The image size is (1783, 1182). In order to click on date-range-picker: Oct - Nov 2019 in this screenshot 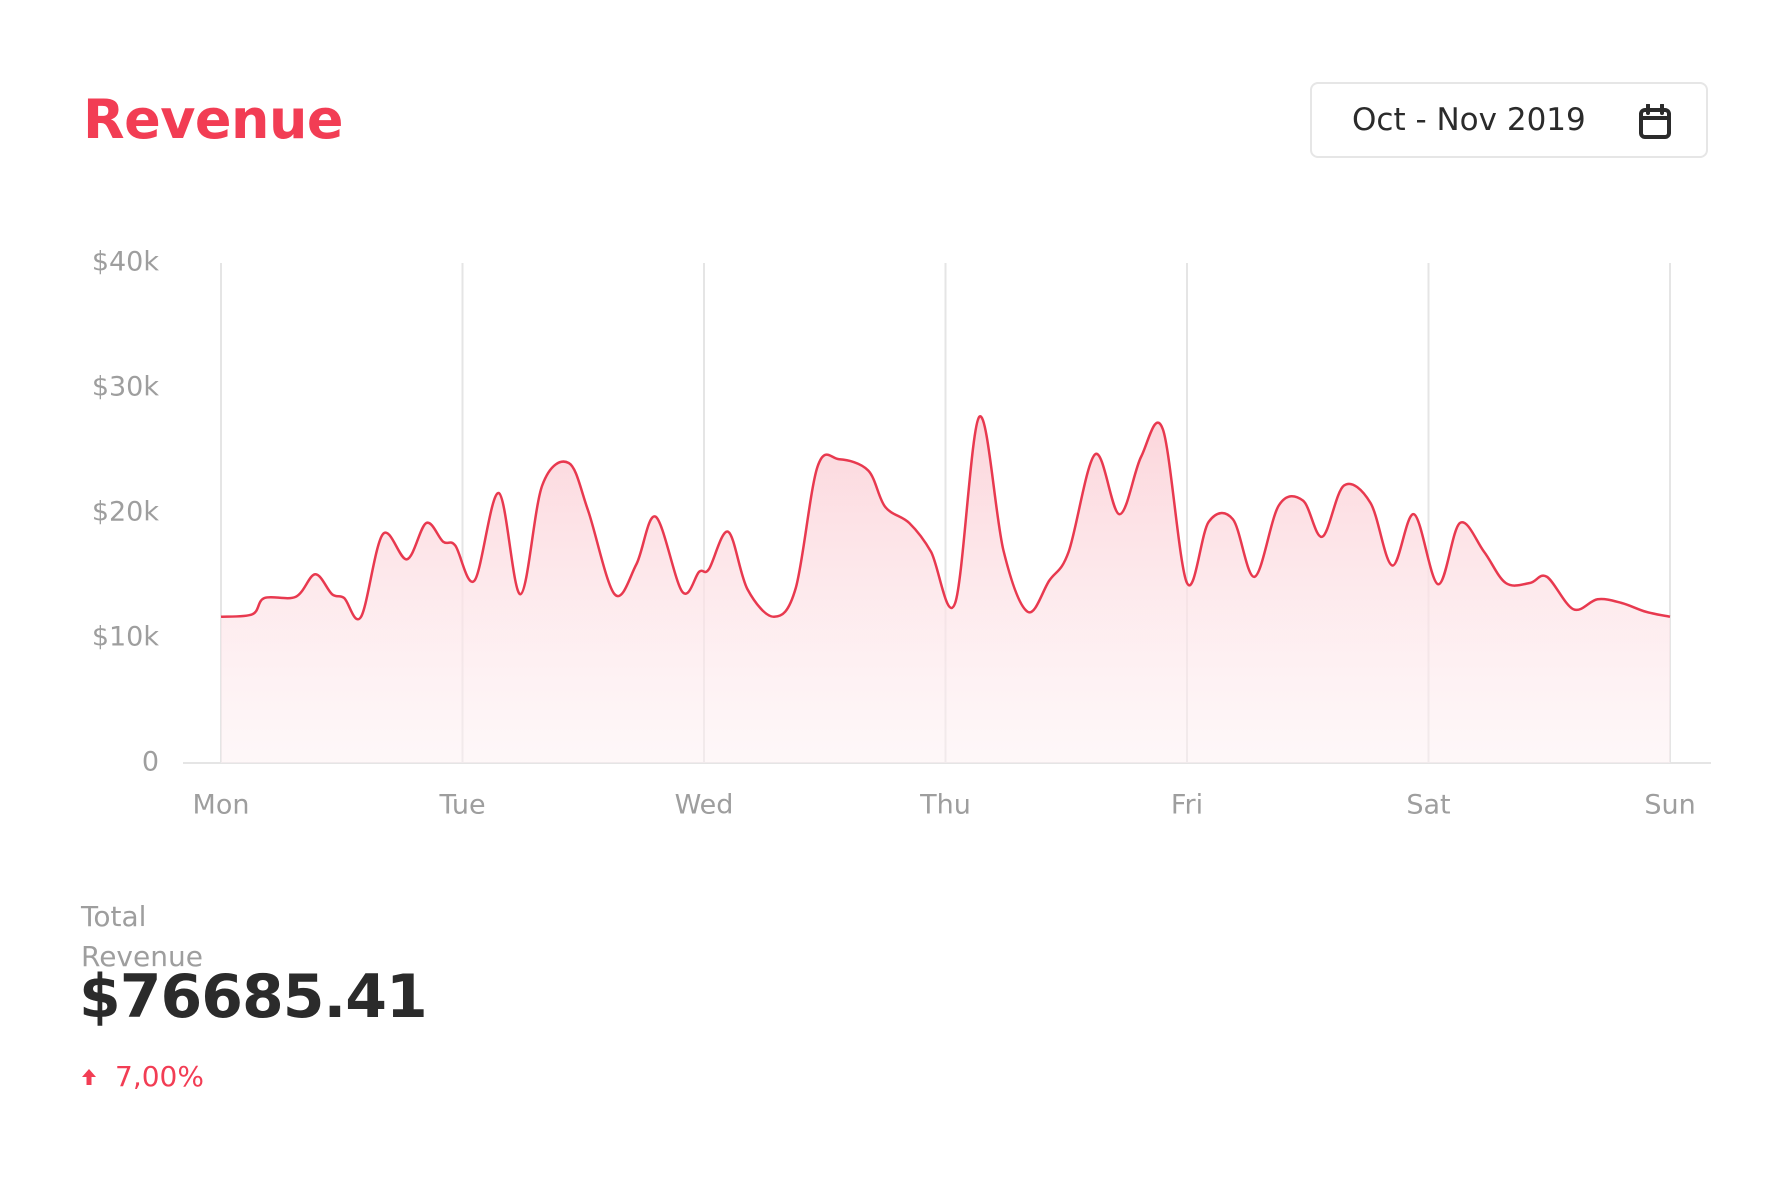, I will do `click(1509, 120)`.